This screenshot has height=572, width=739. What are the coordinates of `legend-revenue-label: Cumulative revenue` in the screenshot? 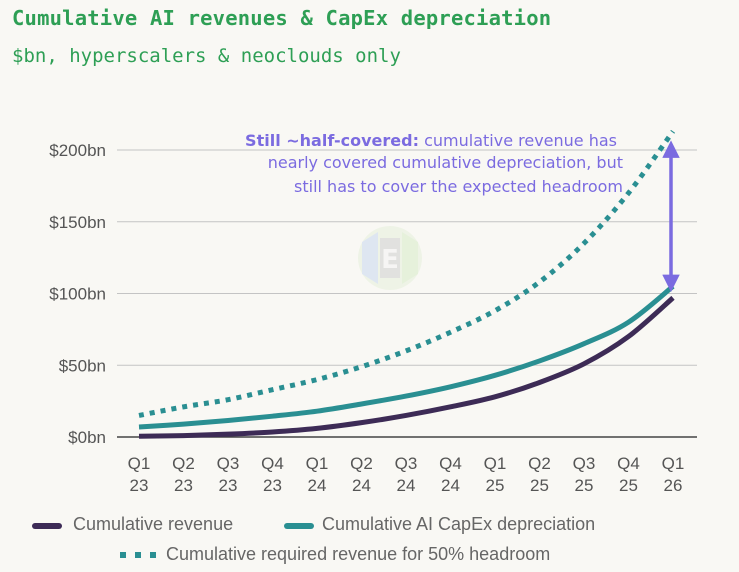 It's located at (153, 524).